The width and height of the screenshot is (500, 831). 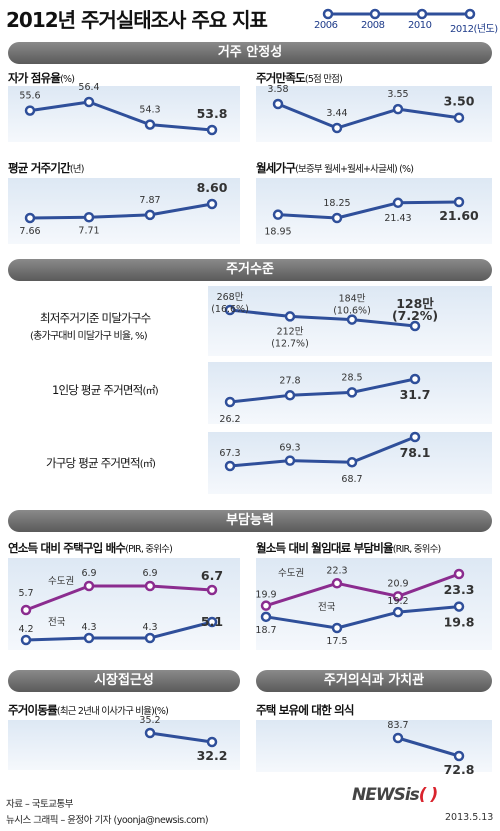 What do you see at coordinates (29, 96) in the screenshot?
I see `ownership-data-label: 55.6` at bounding box center [29, 96].